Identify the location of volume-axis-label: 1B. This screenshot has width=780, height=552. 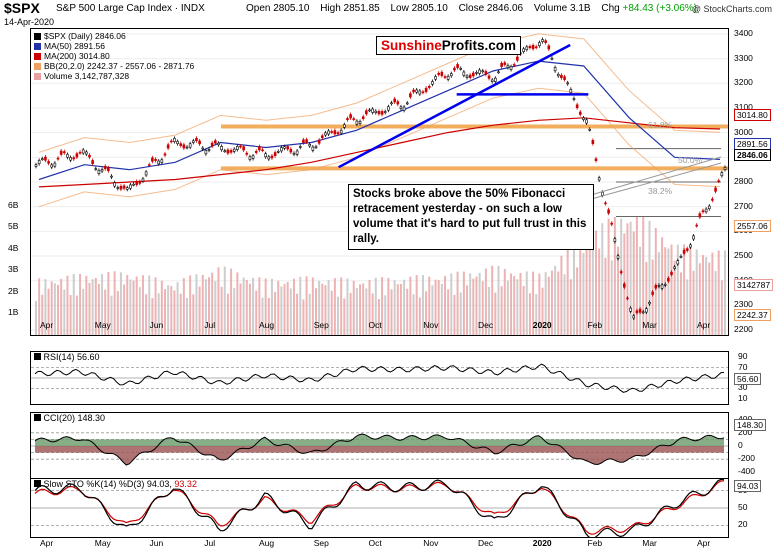
(13, 312).